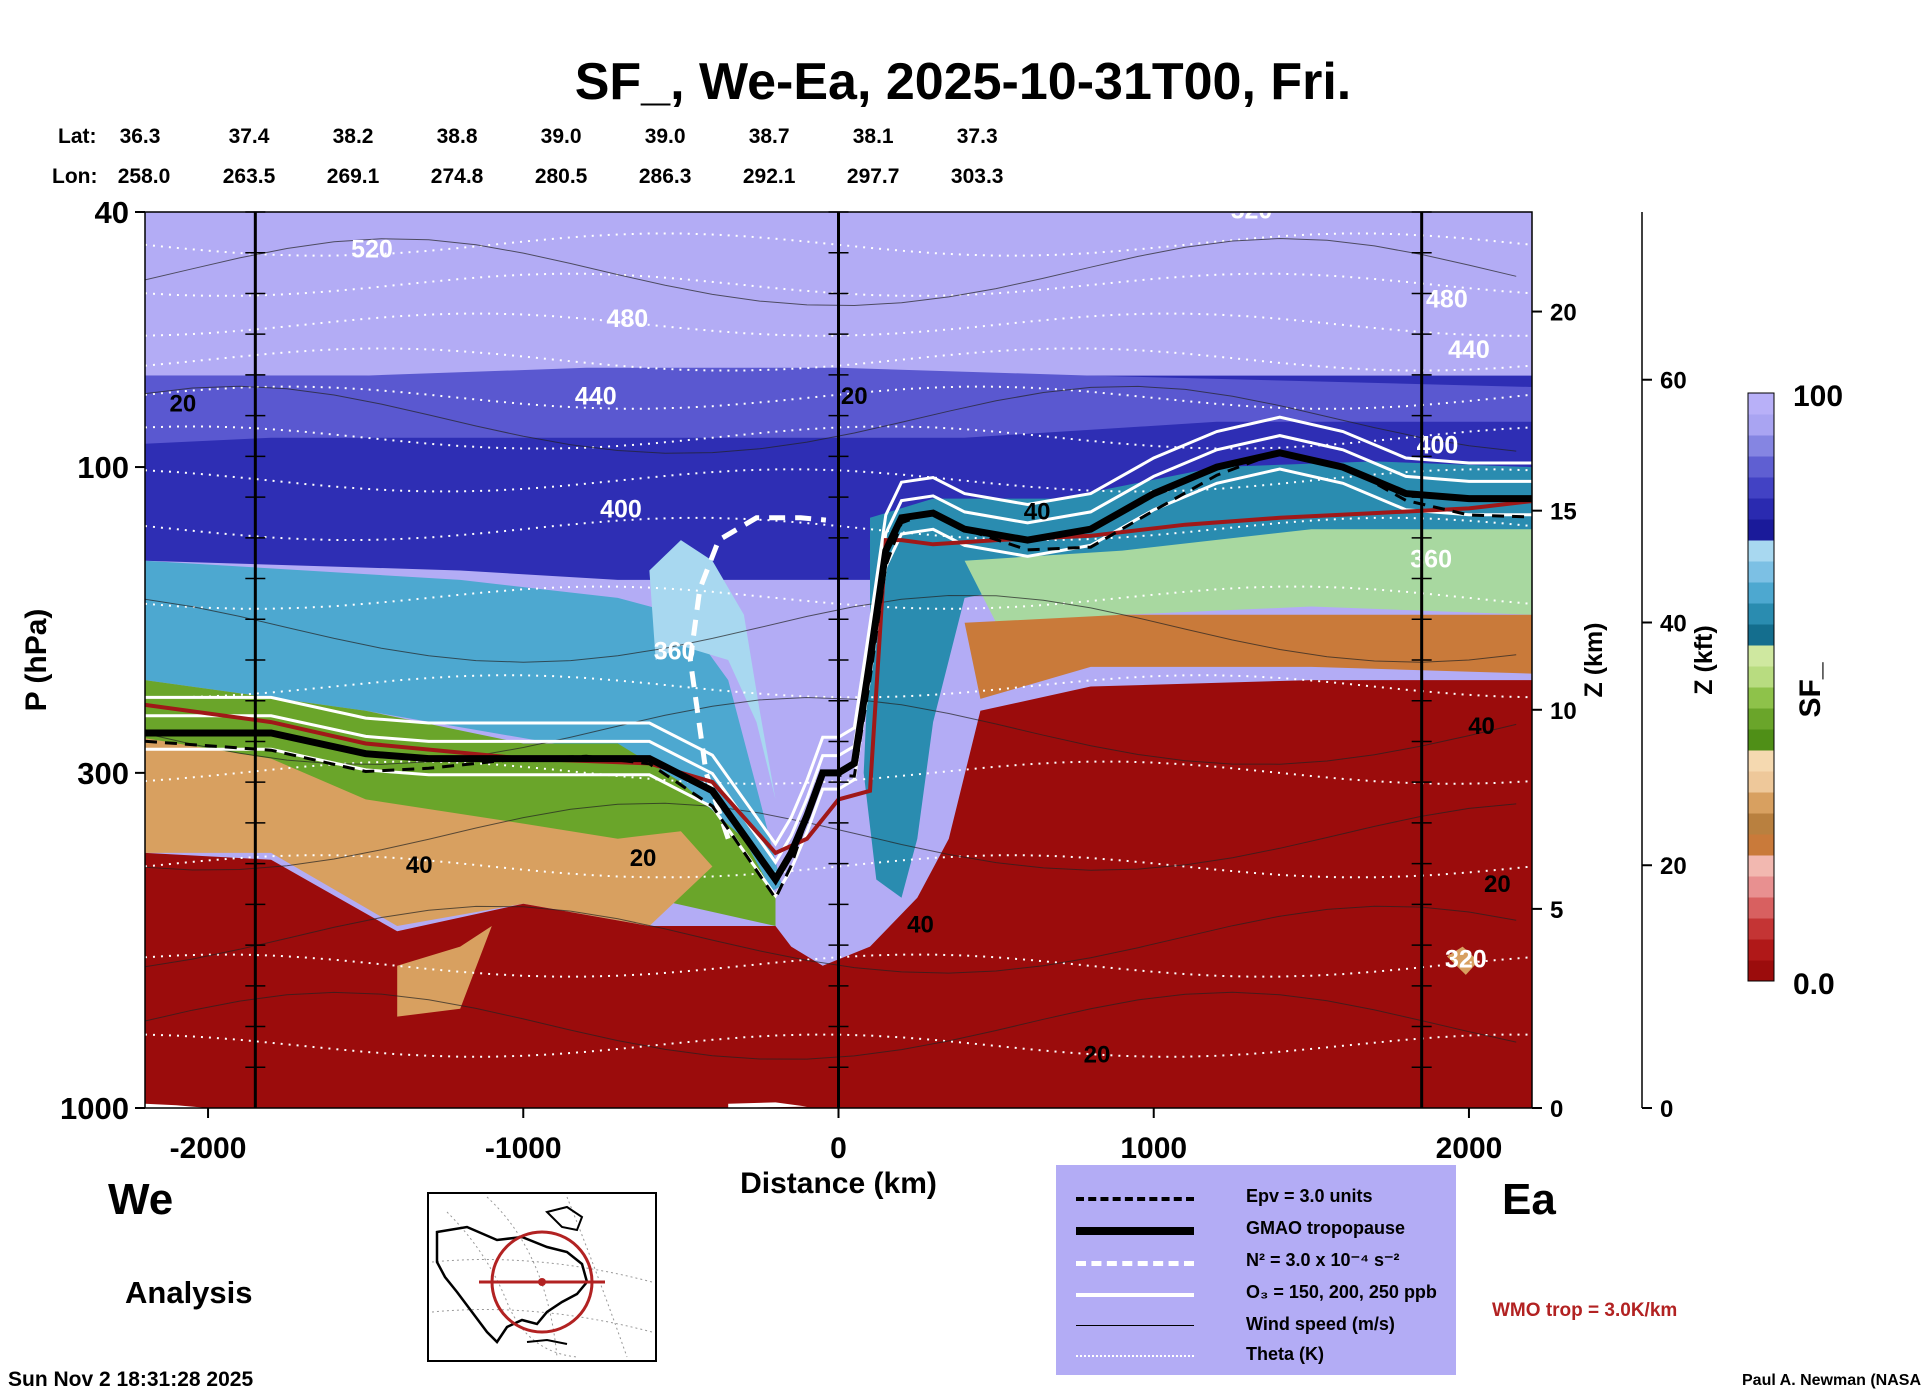  Describe the element at coordinates (1135, 1295) in the screenshot. I see `legend-swatch-o3` at that location.